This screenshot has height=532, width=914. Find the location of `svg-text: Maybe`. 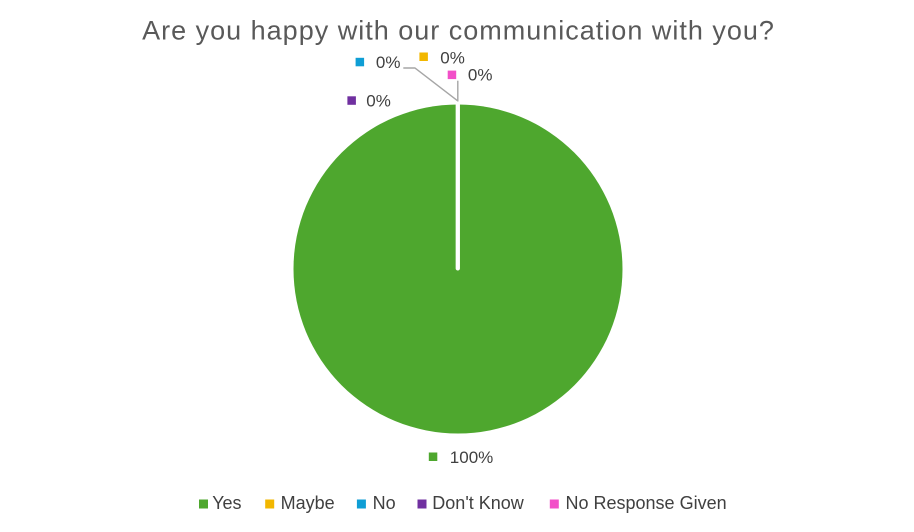

svg-text: Maybe is located at coordinates (308, 503).